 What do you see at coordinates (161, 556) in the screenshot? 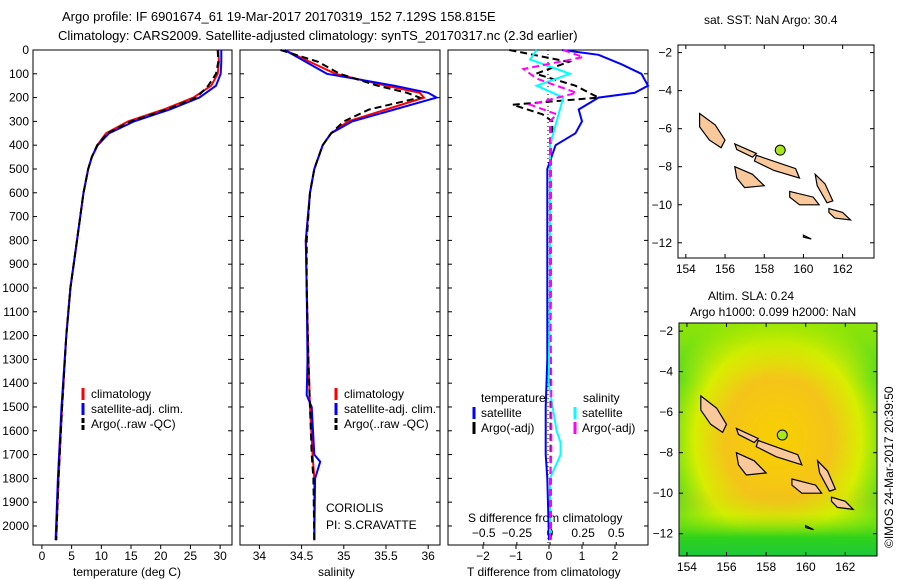
I see `x-tick-label: 20` at bounding box center [161, 556].